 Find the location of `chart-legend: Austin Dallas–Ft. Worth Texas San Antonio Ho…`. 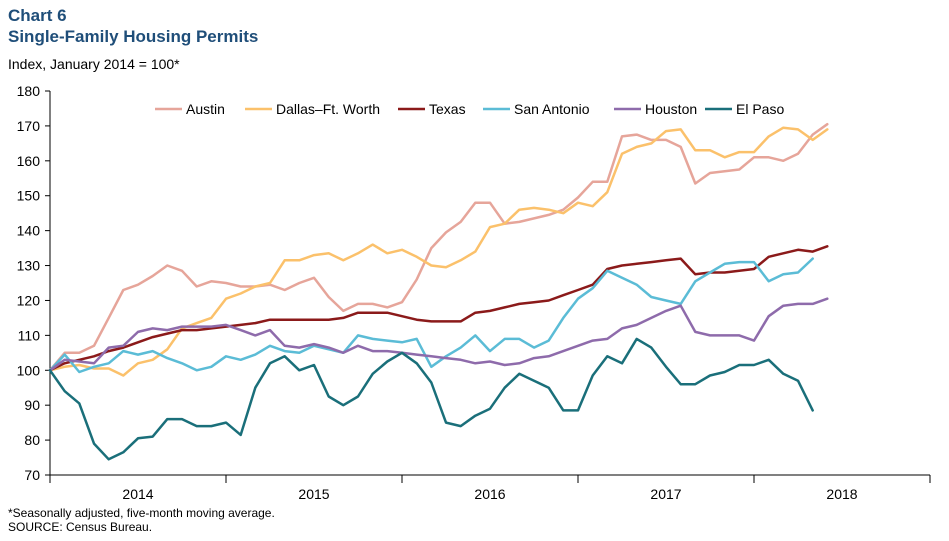

chart-legend: Austin Dallas–Ft. Worth Texas San Antonio Ho… is located at coordinates (469, 109).